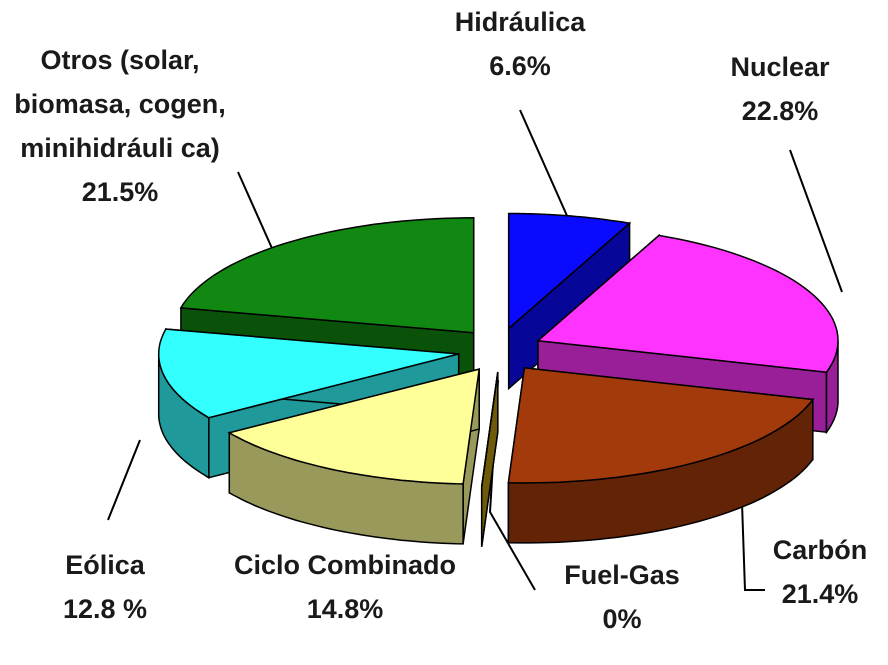  What do you see at coordinates (345, 609) in the screenshot?
I see `value-label: 14.8%` at bounding box center [345, 609].